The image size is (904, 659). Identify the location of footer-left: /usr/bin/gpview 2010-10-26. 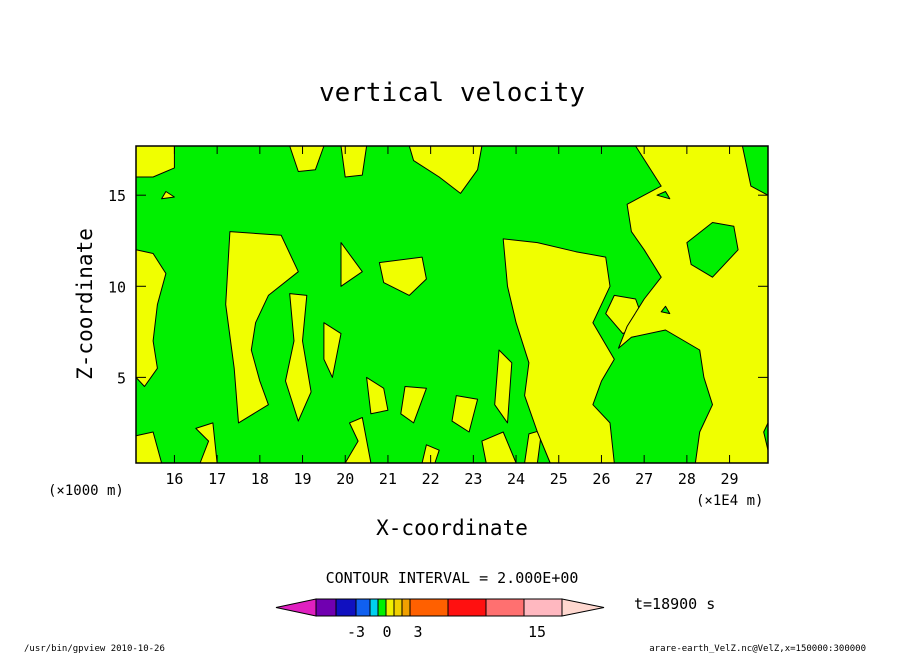
(94, 649).